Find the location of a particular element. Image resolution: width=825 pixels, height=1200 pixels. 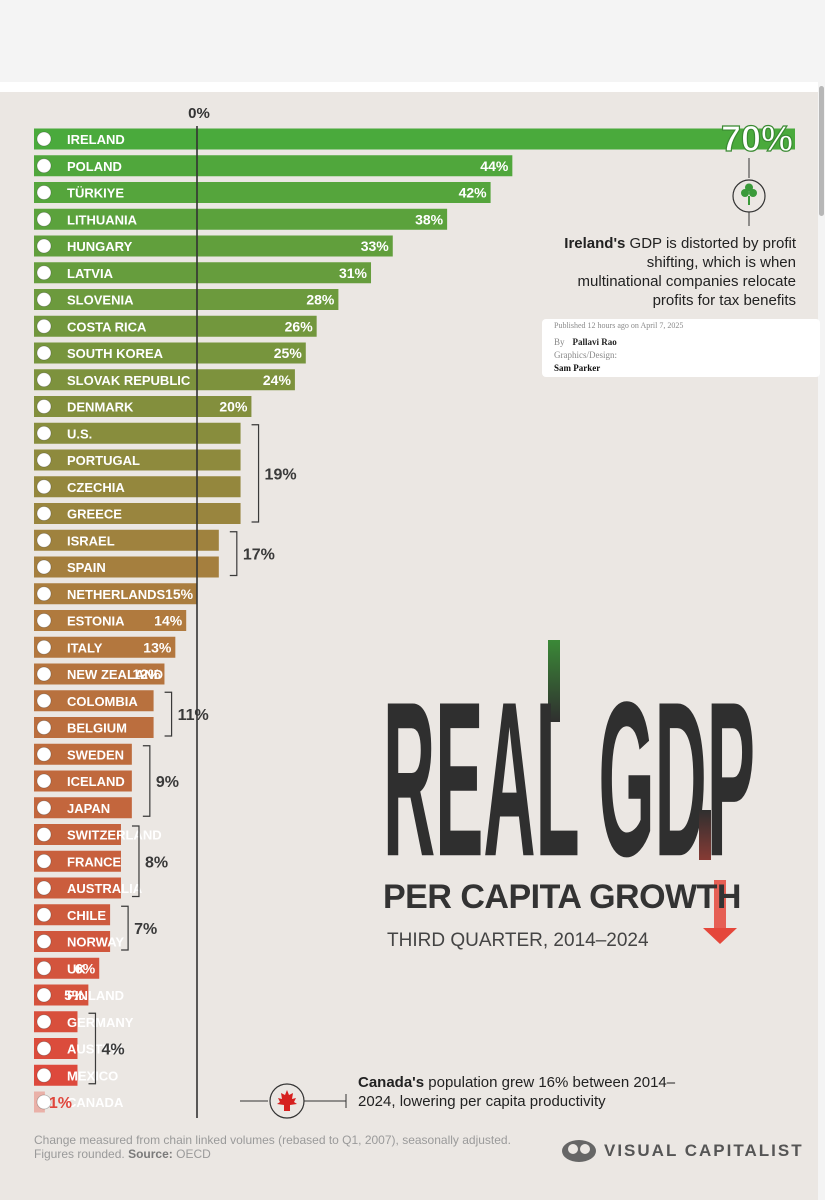

red-arrow-head is located at coordinates (720, 936).